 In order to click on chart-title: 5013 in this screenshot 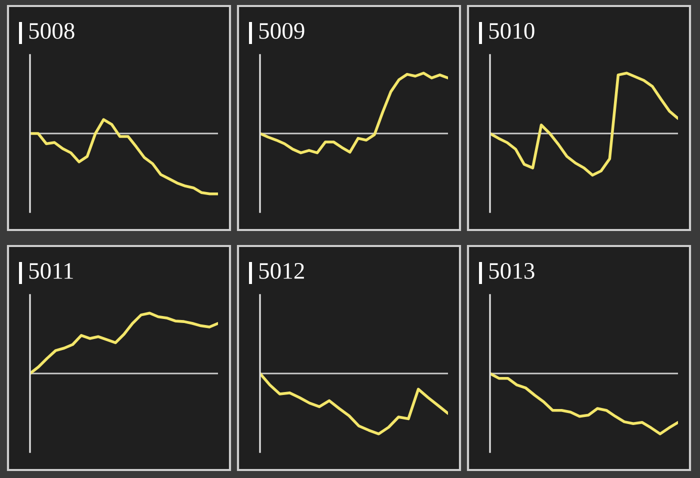, I will do `click(511, 270)`.